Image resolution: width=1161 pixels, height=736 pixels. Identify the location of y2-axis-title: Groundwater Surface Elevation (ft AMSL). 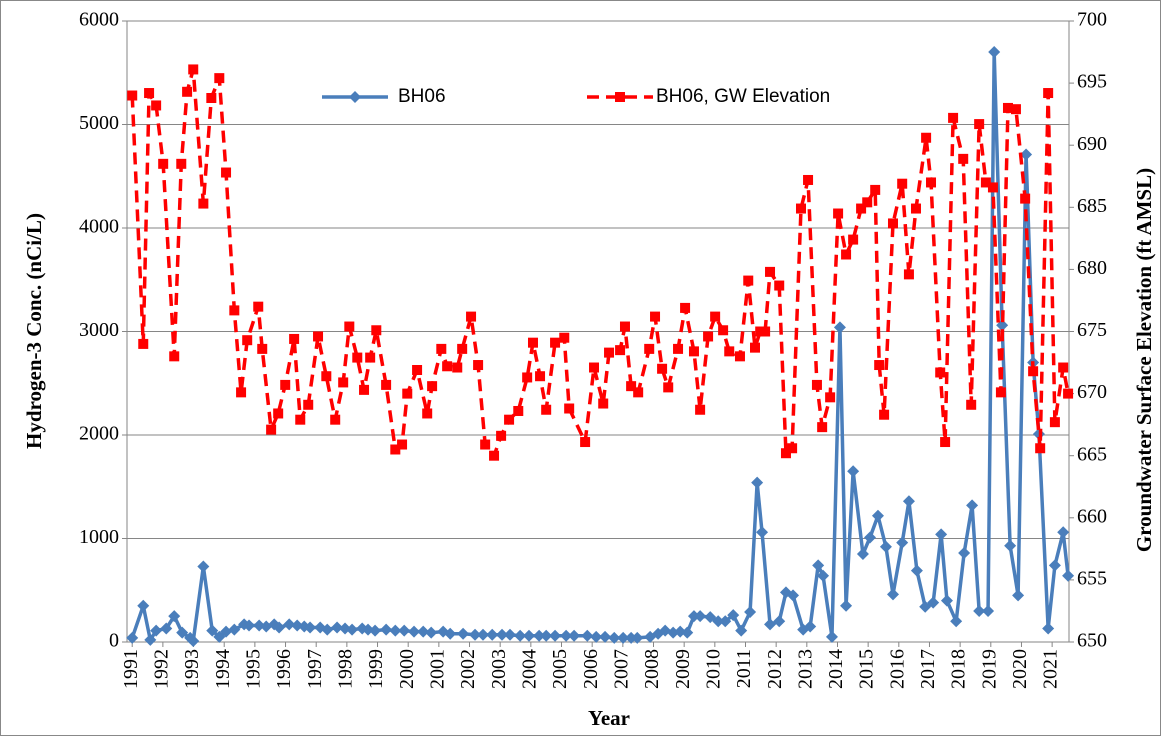
(1144, 360).